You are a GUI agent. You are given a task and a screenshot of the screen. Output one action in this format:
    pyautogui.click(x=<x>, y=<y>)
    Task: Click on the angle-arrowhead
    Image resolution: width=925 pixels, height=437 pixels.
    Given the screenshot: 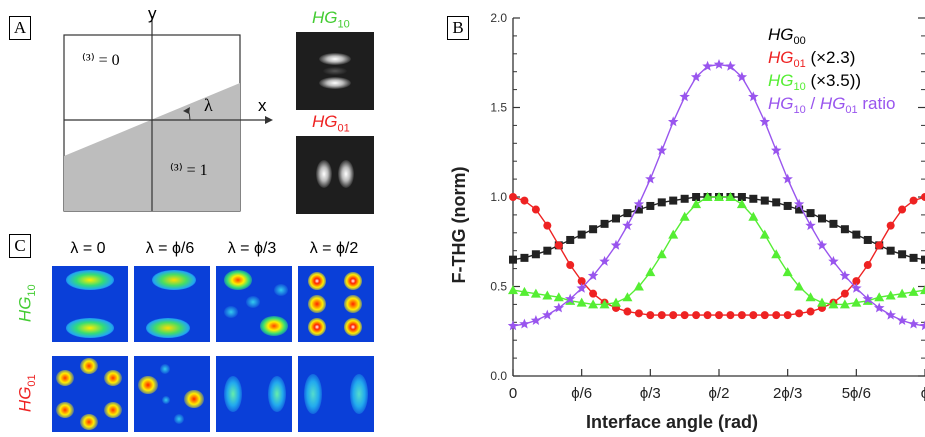 What is the action you would take?
    pyautogui.click(x=186, y=110)
    